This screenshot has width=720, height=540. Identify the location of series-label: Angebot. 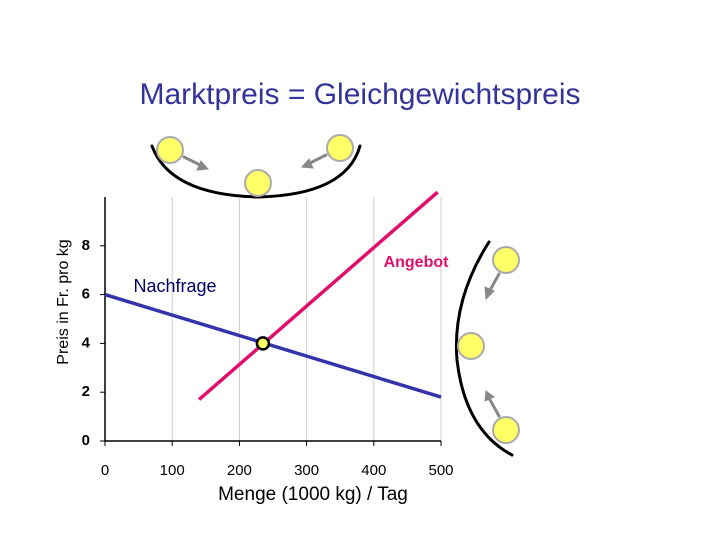
(417, 262).